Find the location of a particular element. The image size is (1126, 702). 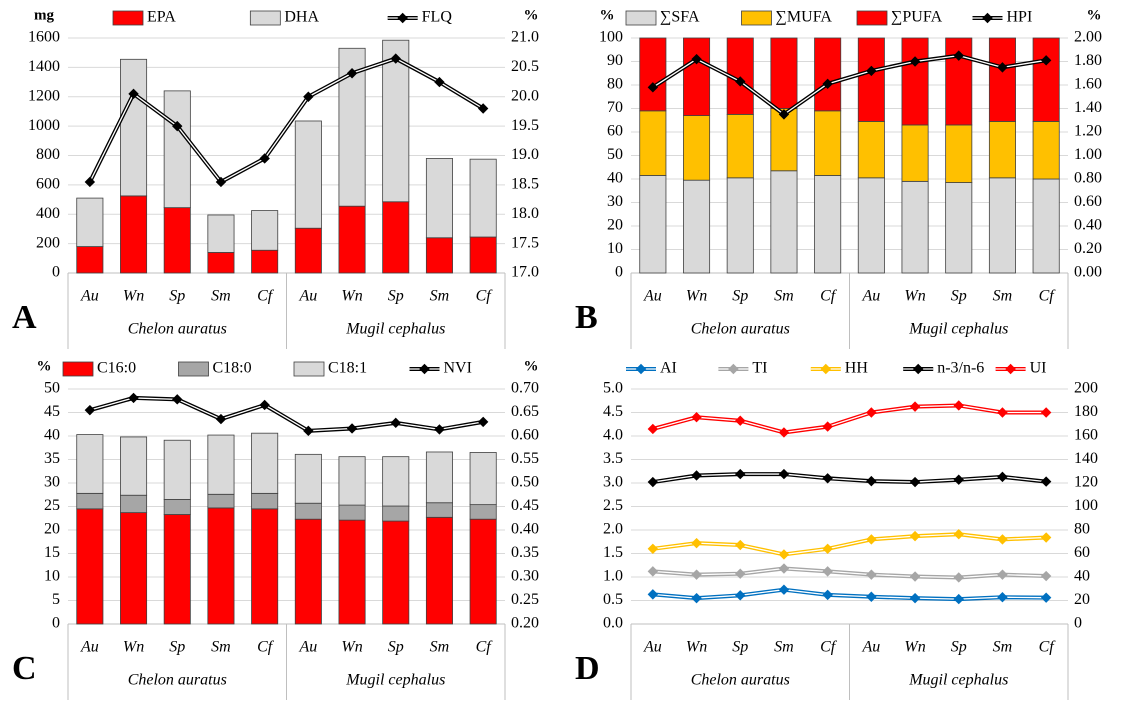

y-tick-label: 80 is located at coordinates (615, 84).